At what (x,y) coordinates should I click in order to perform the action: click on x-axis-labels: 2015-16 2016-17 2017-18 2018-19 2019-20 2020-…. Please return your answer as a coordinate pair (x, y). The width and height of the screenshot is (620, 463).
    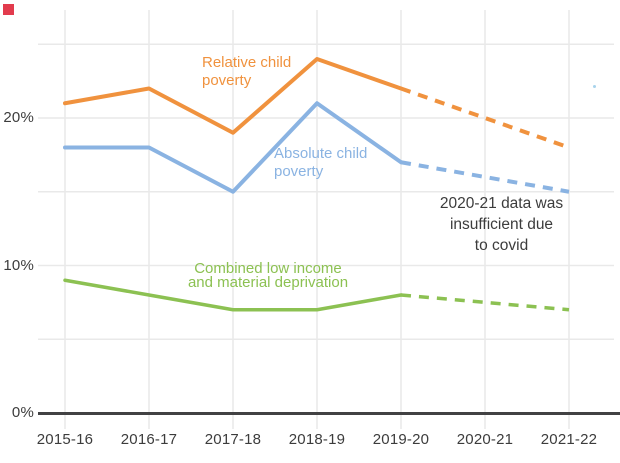
    Looking at the image, I should click on (310, 443).